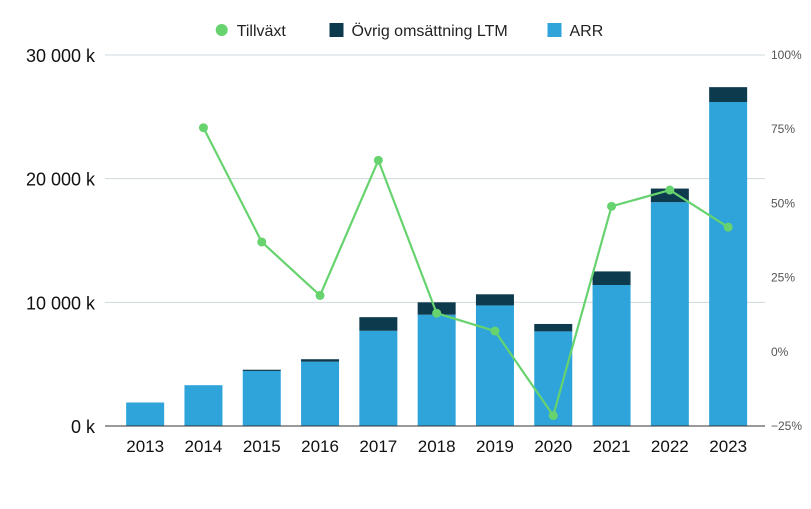 The width and height of the screenshot is (811, 509). What do you see at coordinates (320, 446) in the screenshot?
I see `x-tick-label: 2016` at bounding box center [320, 446].